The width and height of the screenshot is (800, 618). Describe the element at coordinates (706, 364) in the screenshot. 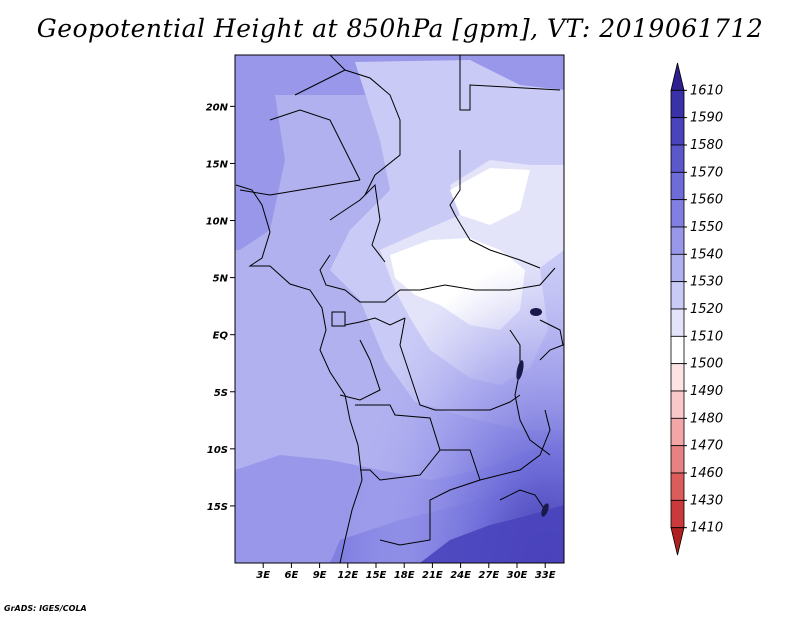

I see `colorbar-label: 1500` at that location.